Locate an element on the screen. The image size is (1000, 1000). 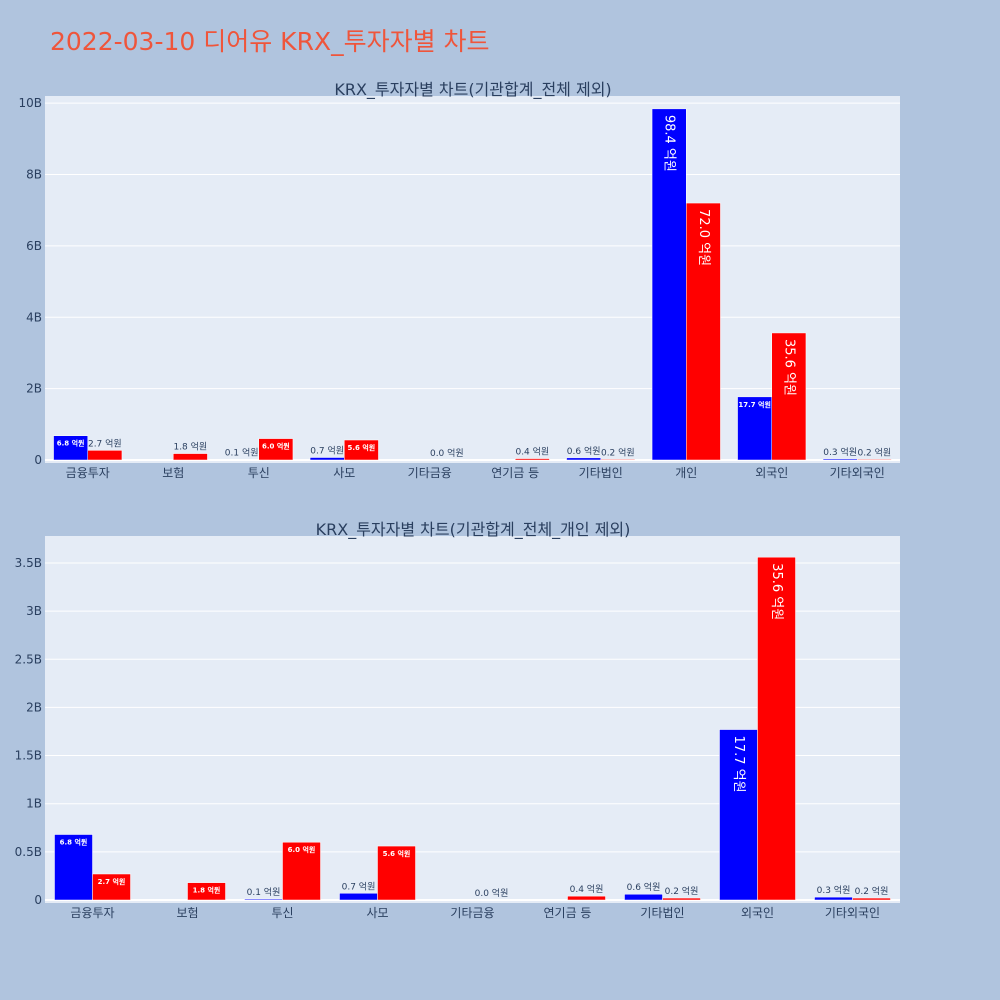
y-tick-label: 1.5B is located at coordinates (28, 756).